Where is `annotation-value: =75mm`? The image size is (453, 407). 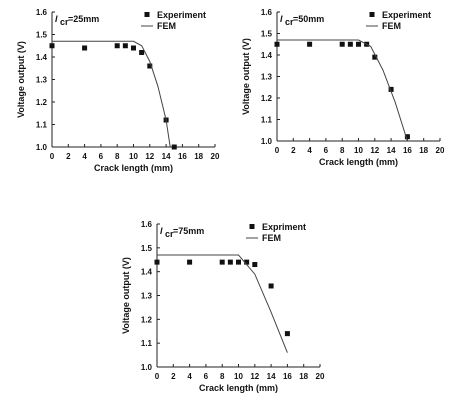
annotation-value: =75mm is located at coordinates (188, 231).